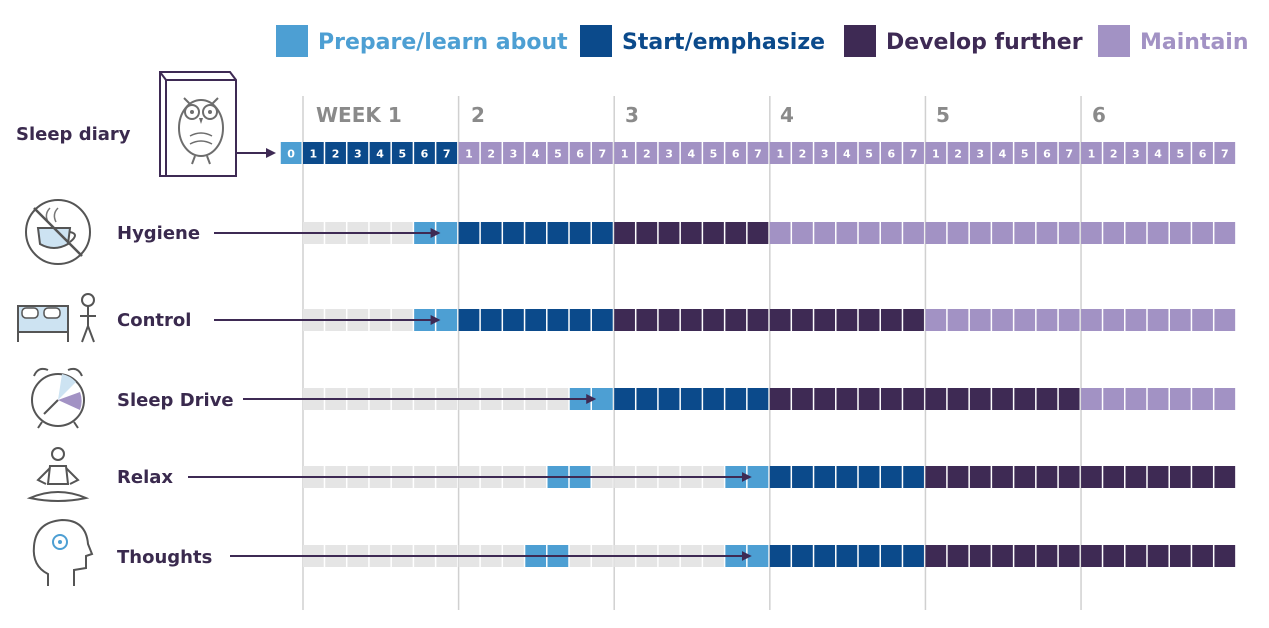 This screenshot has width=1269, height=628. I want to click on diary-day-label: 3, so click(358, 154).